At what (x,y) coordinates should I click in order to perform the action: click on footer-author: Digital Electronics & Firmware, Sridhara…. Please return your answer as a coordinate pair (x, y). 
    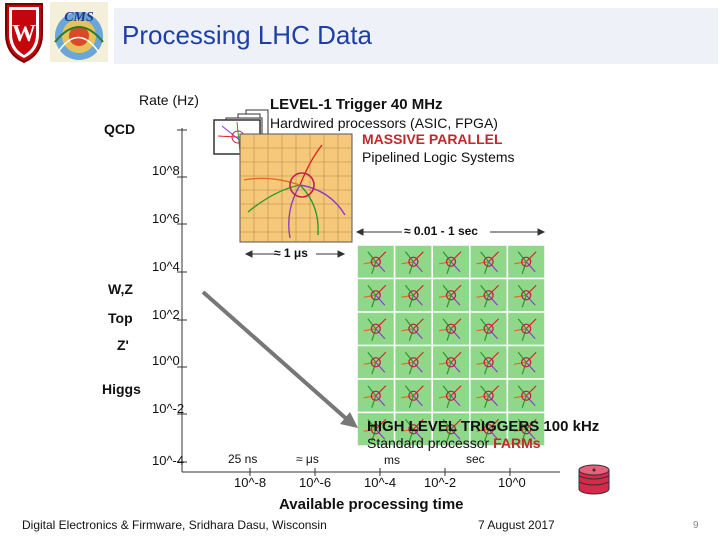
    Looking at the image, I should click on (174, 525).